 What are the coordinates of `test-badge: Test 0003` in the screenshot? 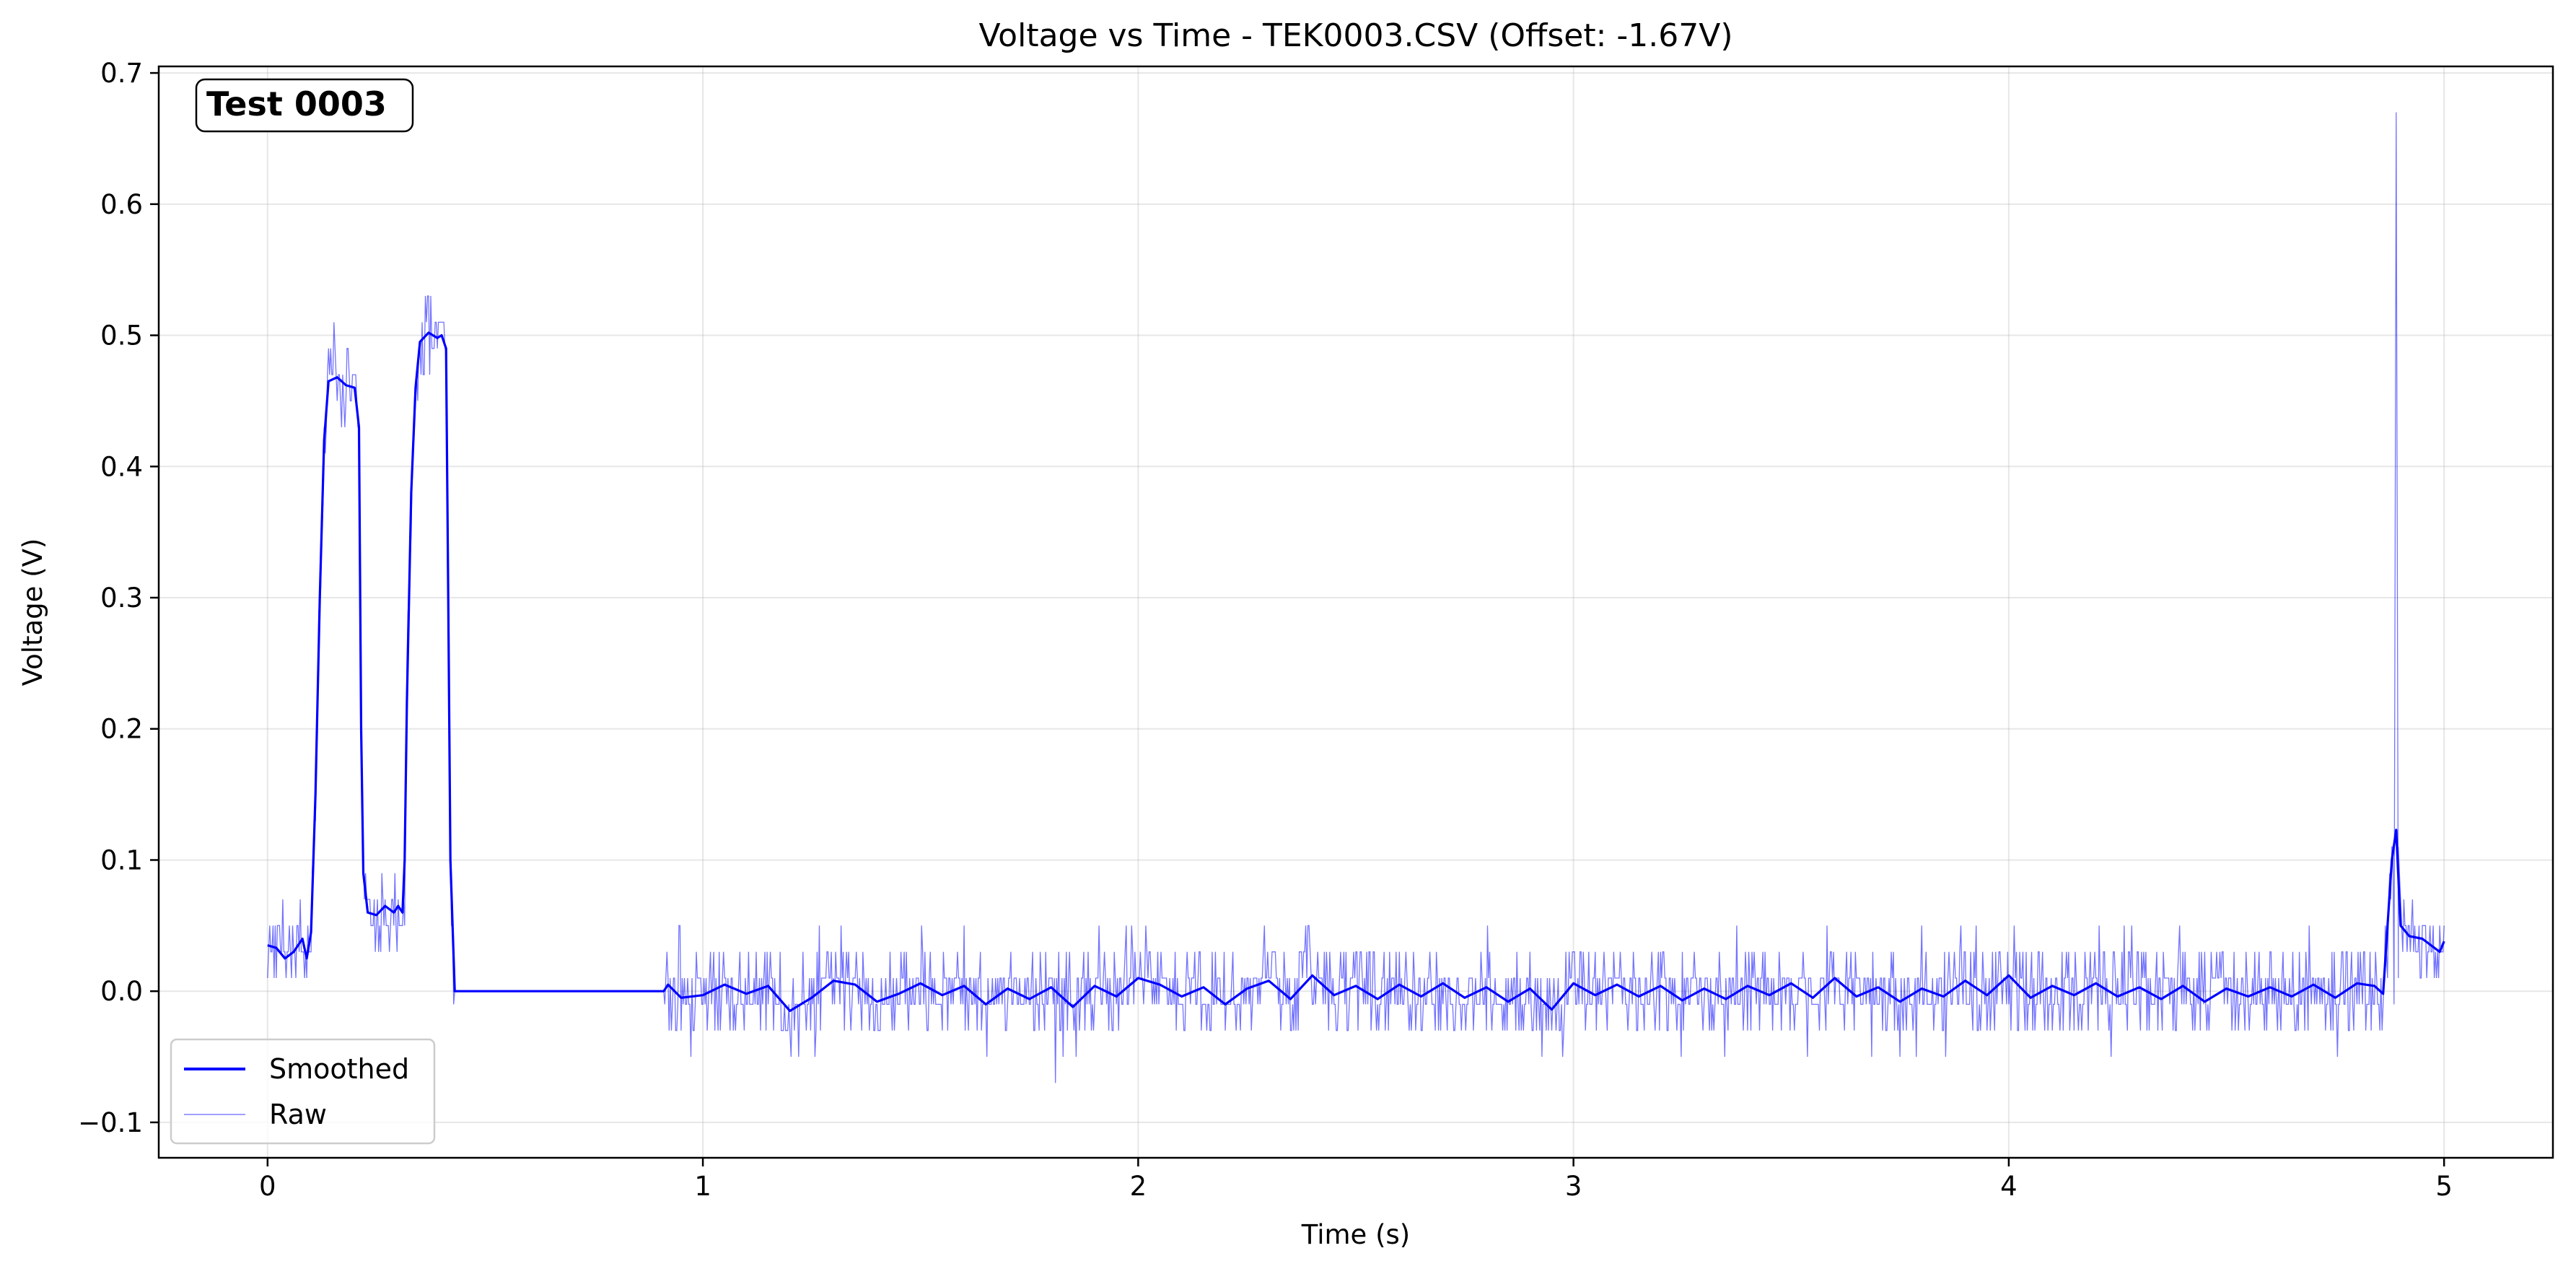 It's located at (304, 105).